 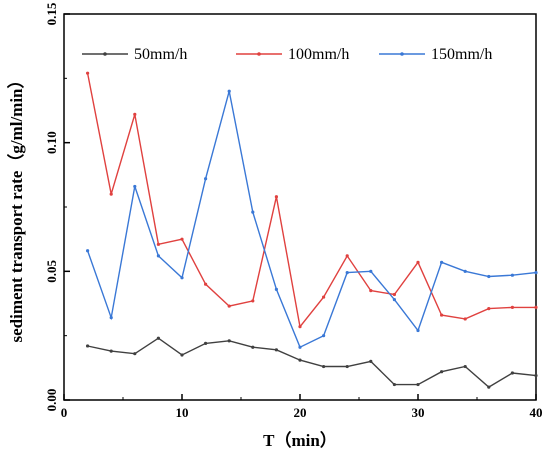 What do you see at coordinates (51, 13) in the screenshot?
I see `y-tick-label: 0.15` at bounding box center [51, 13].